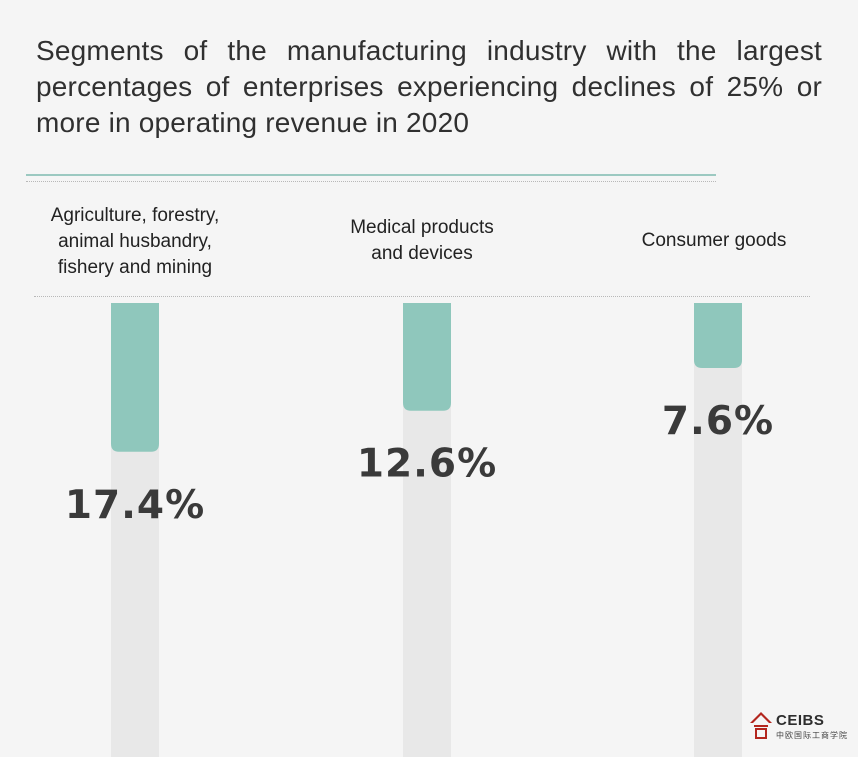  I want to click on ceibs-logo-icon, so click(761, 725).